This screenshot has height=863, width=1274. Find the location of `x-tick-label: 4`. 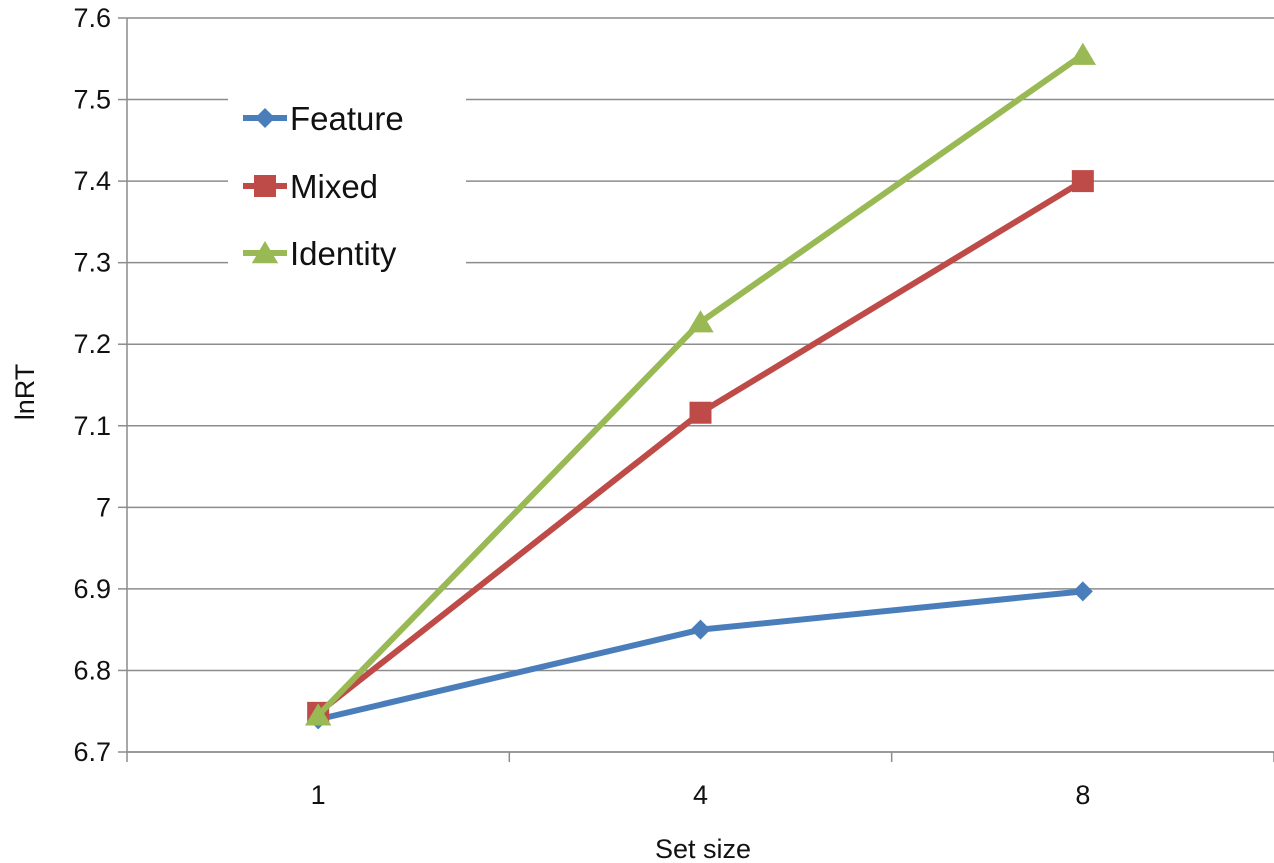

x-tick-label: 4 is located at coordinates (700, 795).